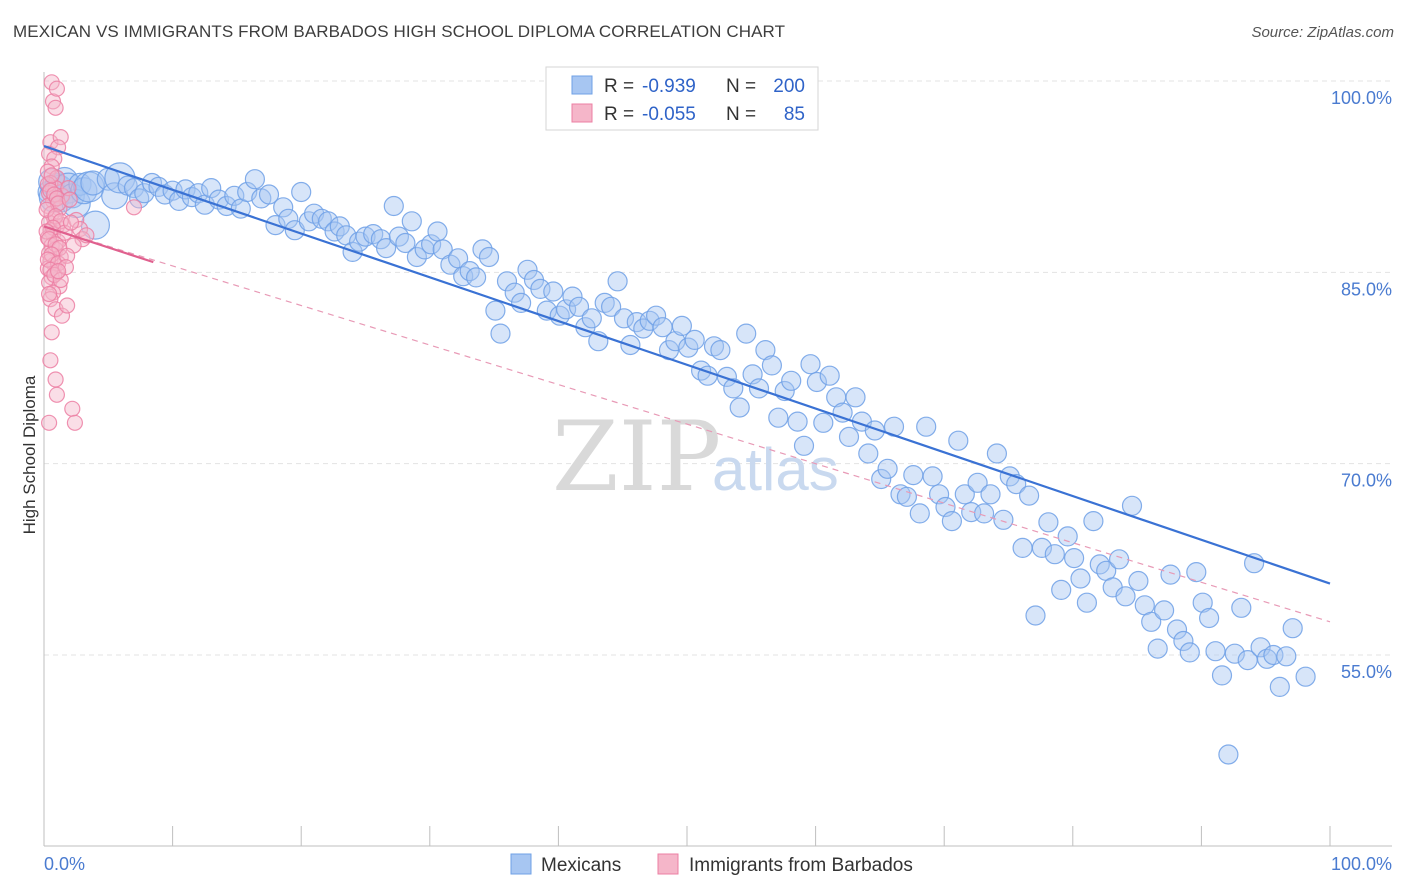 This screenshot has width=1406, height=892. I want to click on y-tick-label-0: 100.0%, so click(1361, 98).